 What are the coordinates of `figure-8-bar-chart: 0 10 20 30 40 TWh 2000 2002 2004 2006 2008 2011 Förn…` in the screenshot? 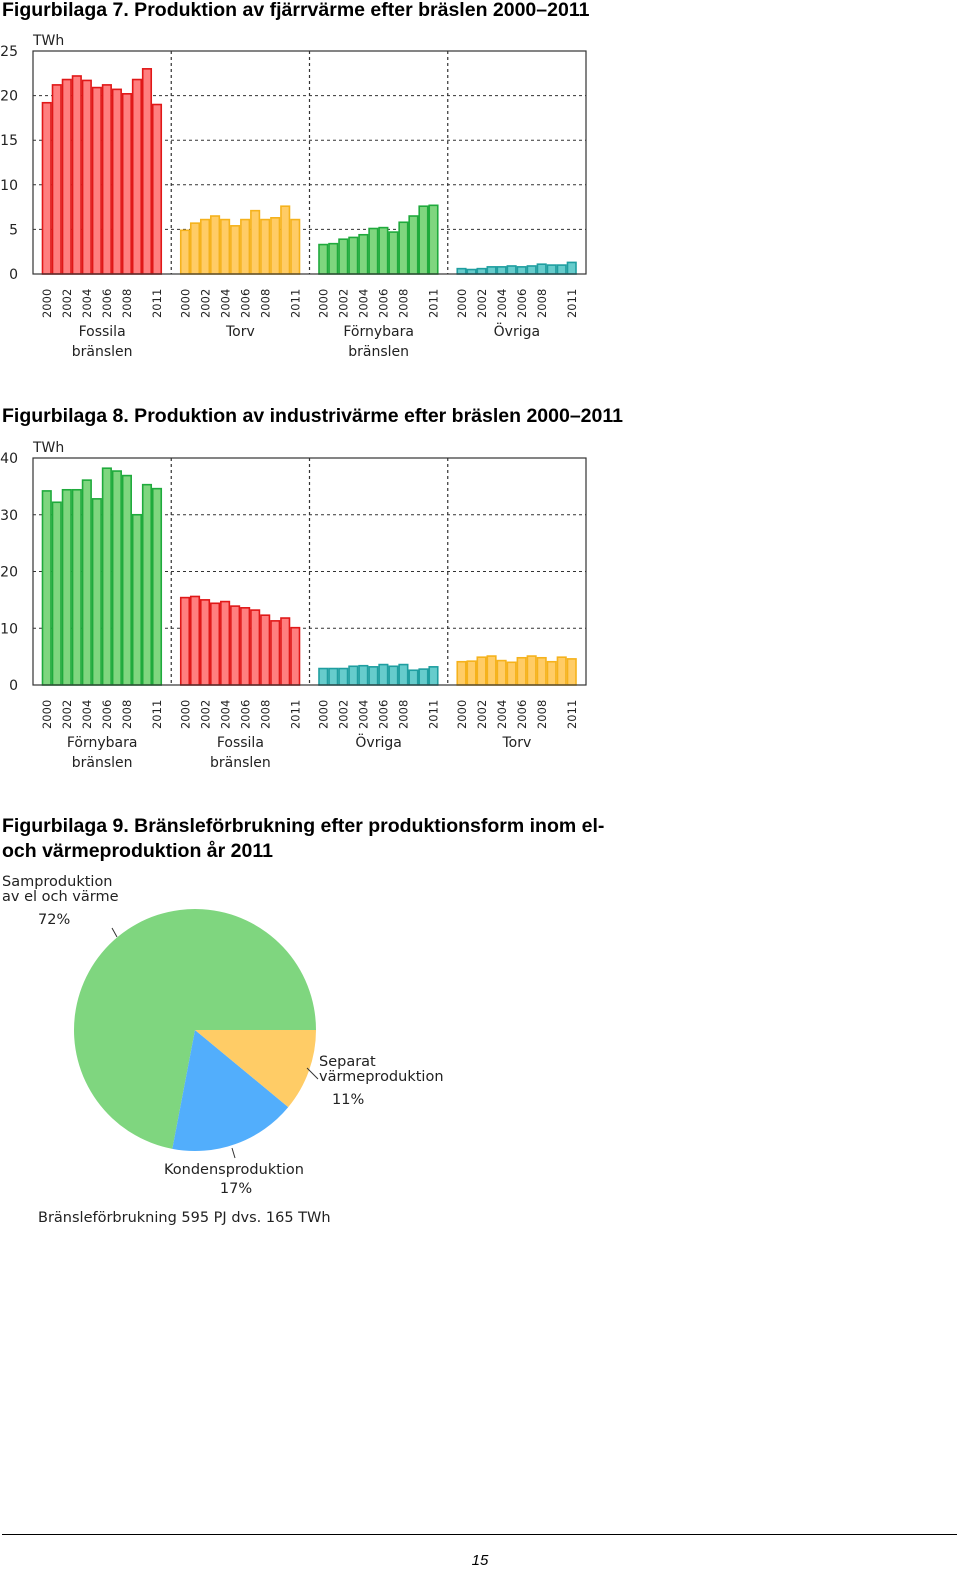 It's located at (293, 605).